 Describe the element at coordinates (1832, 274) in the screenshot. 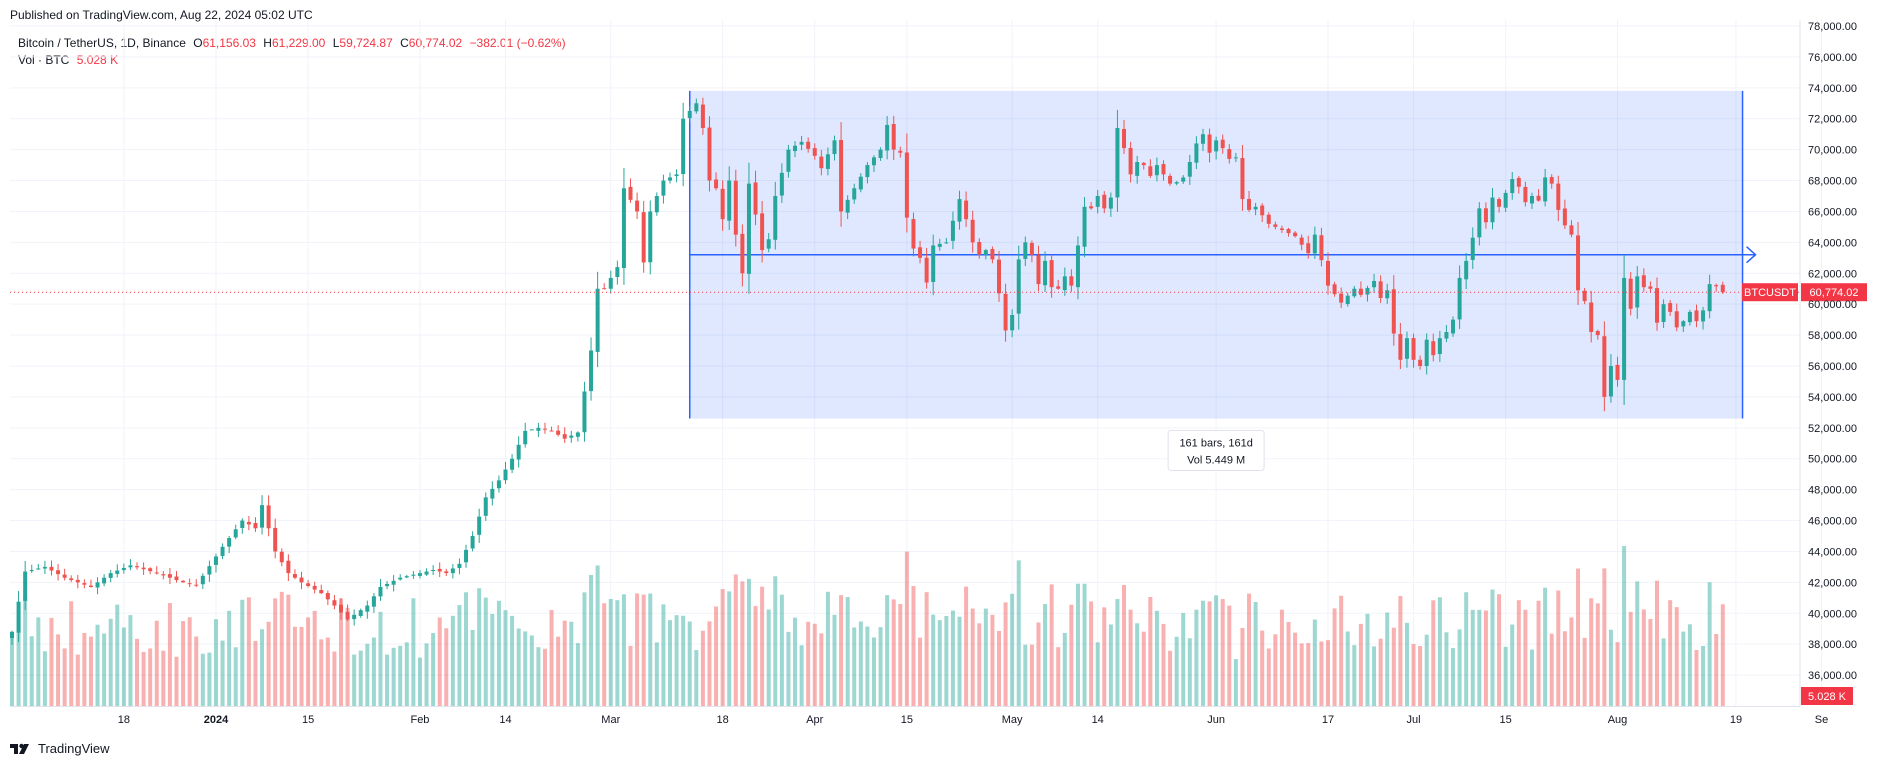

I see `price-tick-label: 62,000.00` at that location.